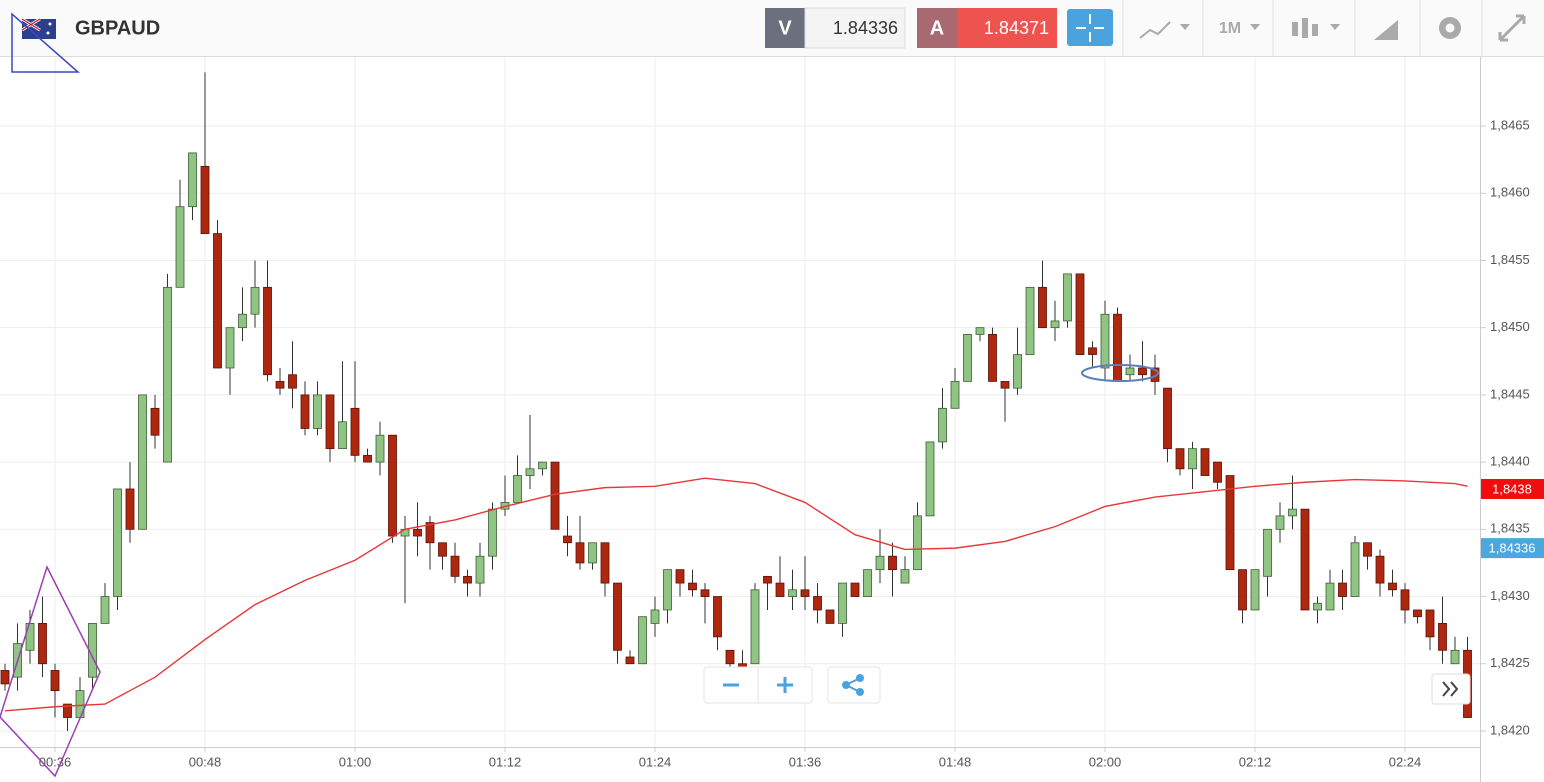 Image resolution: width=1544 pixels, height=782 pixels. I want to click on scroll-right-button, so click(1451, 689).